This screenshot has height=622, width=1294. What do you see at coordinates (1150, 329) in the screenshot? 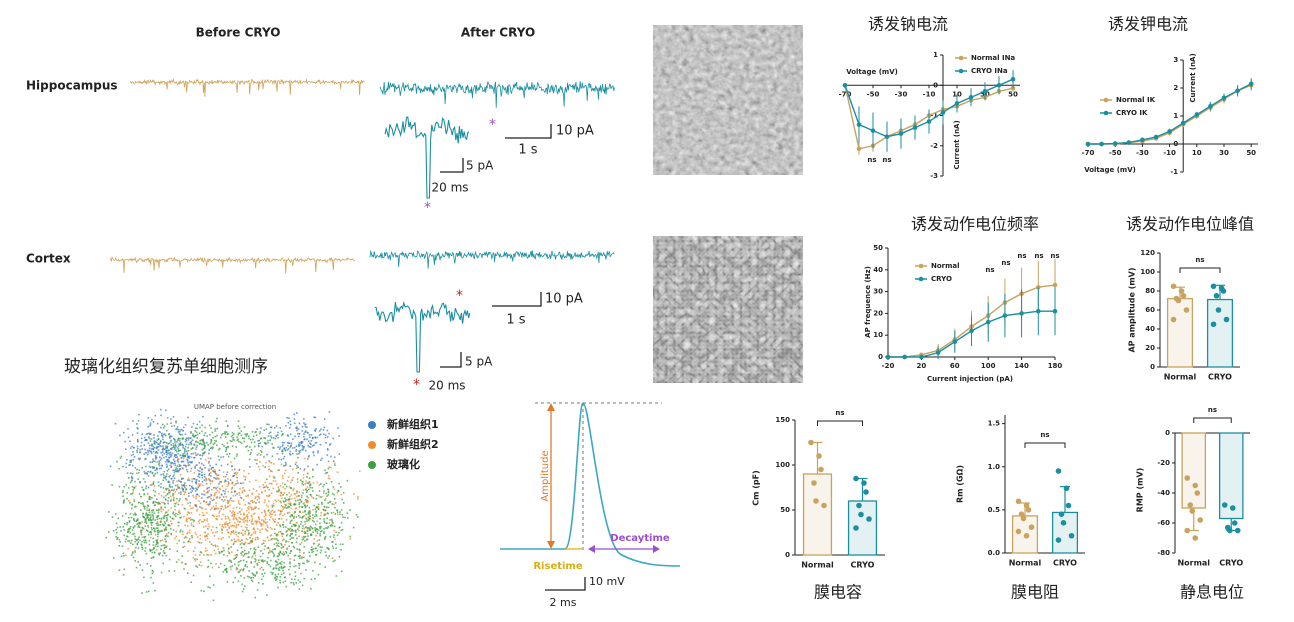
I see `y-tick-label: 40` at bounding box center [1150, 329].